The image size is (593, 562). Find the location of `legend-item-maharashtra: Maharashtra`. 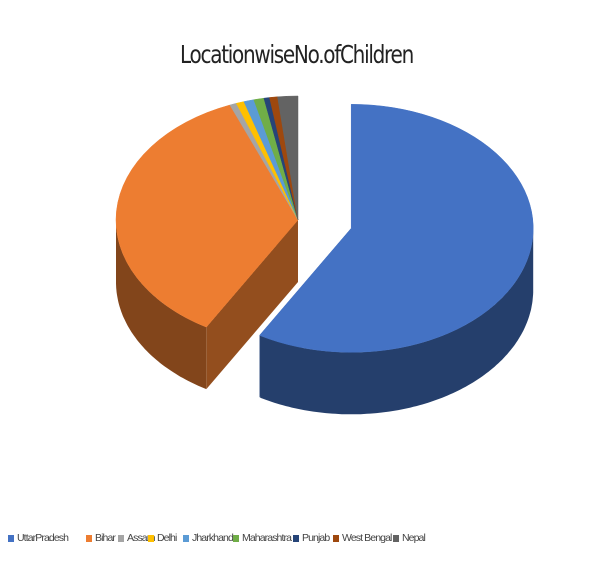

legend-item-maharashtra: Maharashtra is located at coordinates (262, 538).